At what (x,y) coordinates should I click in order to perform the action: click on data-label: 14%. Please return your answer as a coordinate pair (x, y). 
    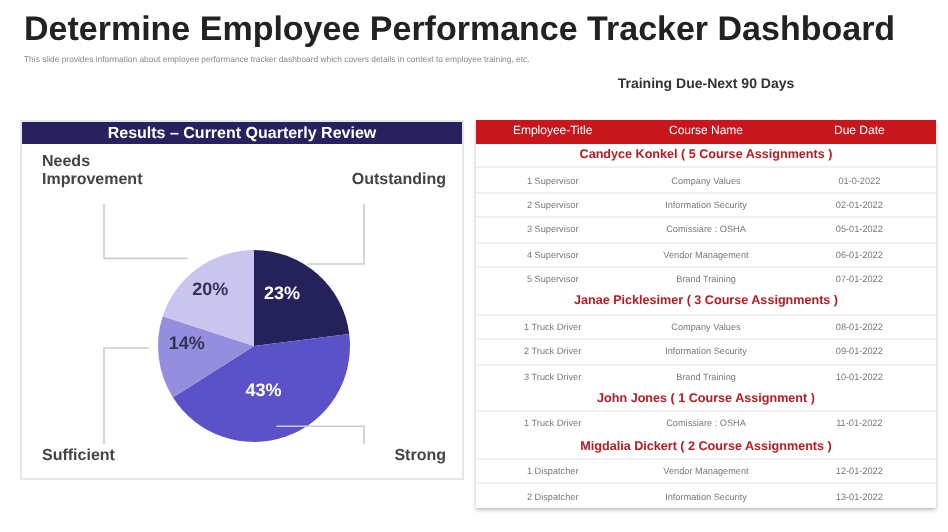
    Looking at the image, I should click on (186, 343).